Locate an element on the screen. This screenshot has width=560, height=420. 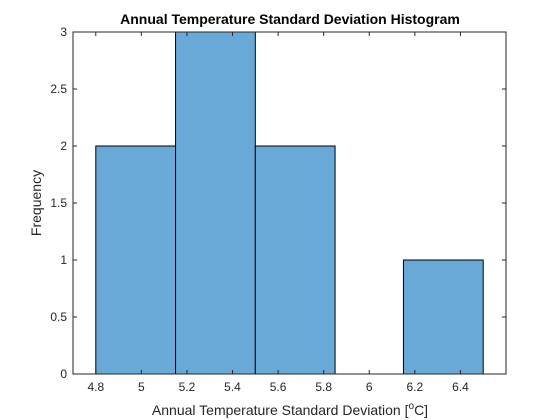
x-tick-label: 5.8 is located at coordinates (323, 387).